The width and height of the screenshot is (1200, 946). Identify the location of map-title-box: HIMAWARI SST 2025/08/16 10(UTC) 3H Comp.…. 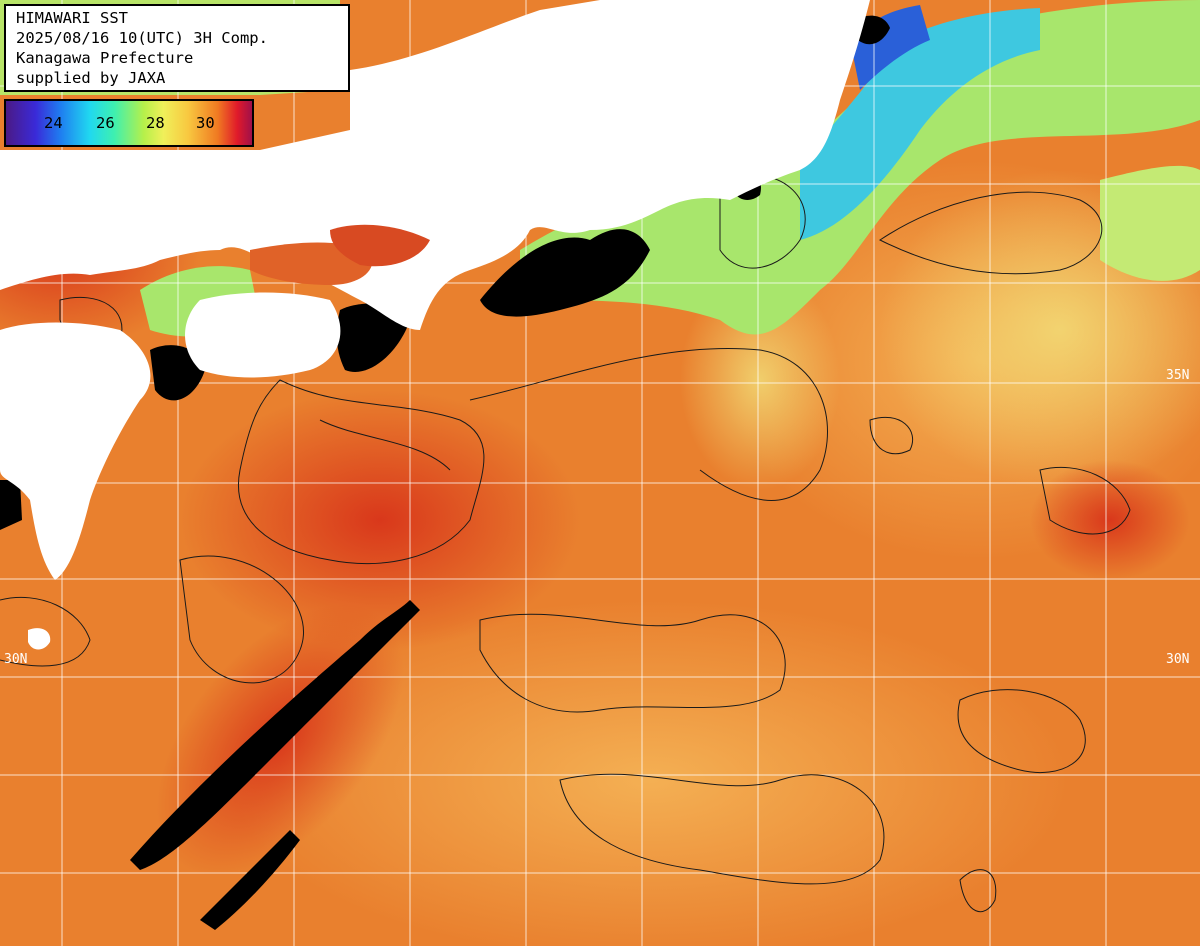
(177, 48).